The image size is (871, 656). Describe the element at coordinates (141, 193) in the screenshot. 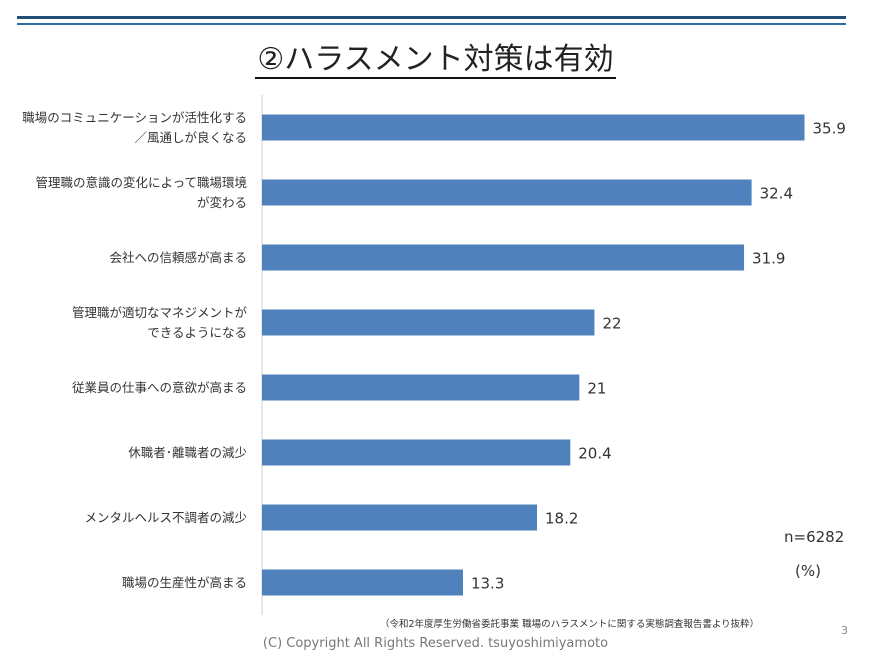

I see `category-label: 管理職の意識の変化によって職場環境が変わる` at that location.